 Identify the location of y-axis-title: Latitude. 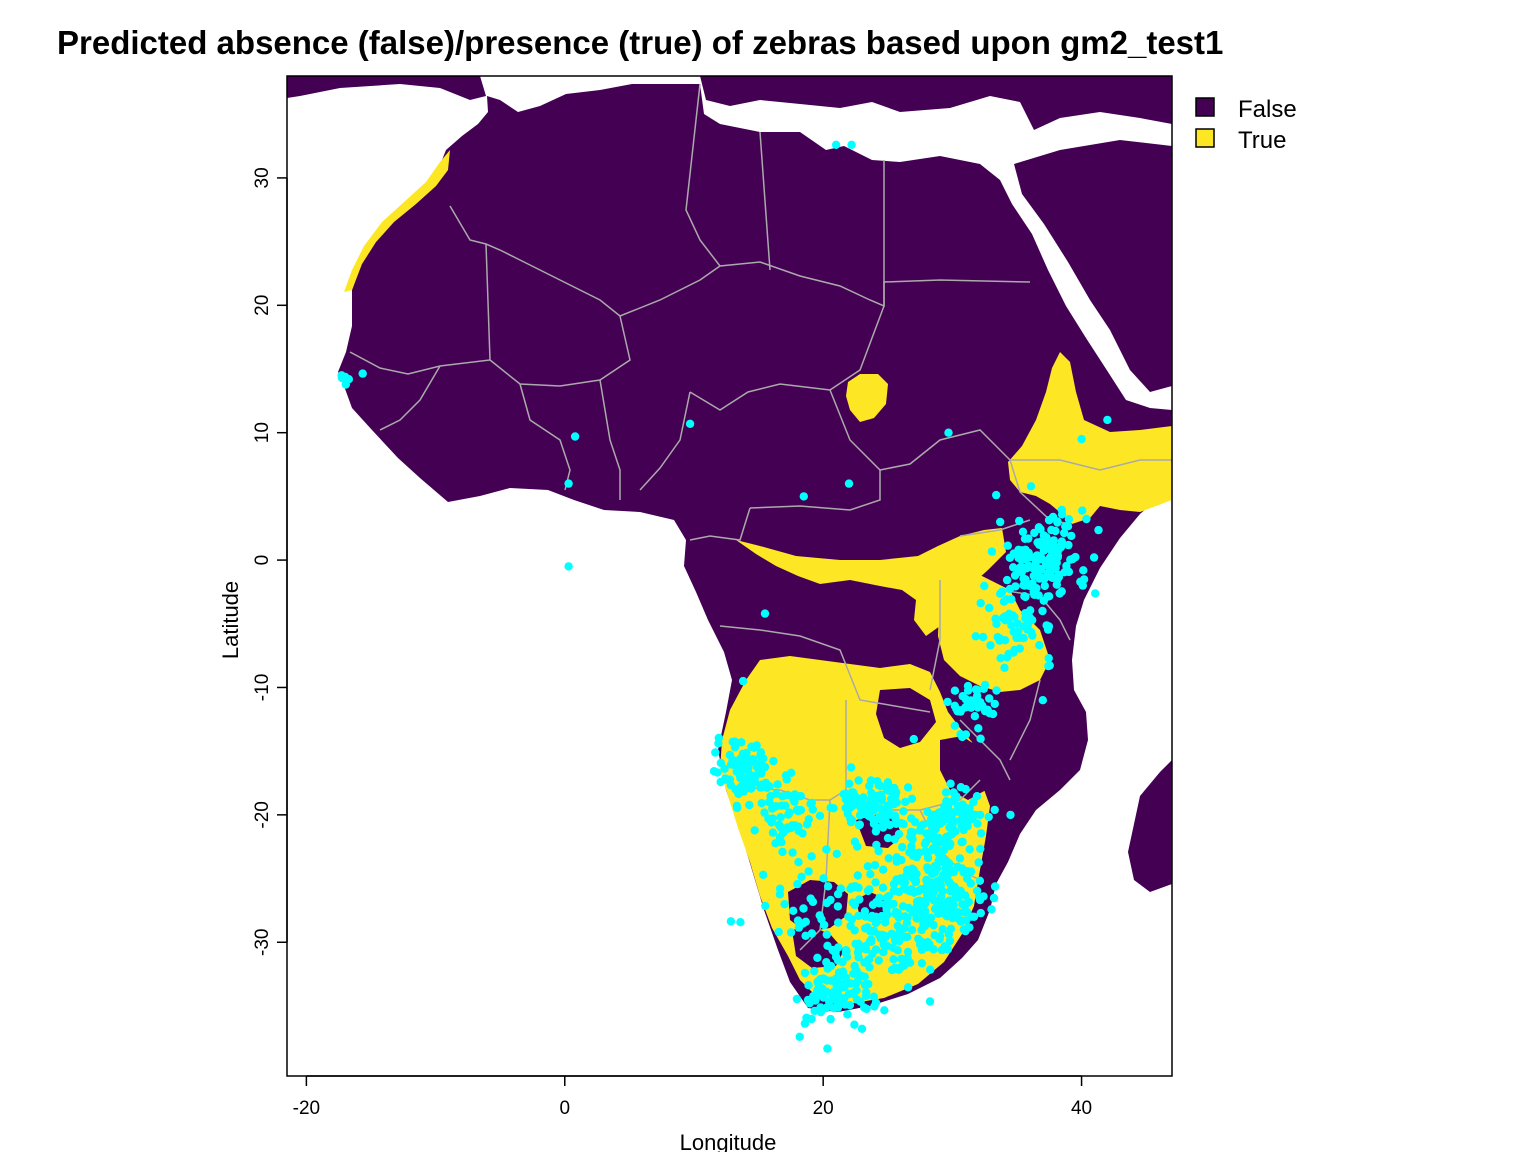
(230, 620).